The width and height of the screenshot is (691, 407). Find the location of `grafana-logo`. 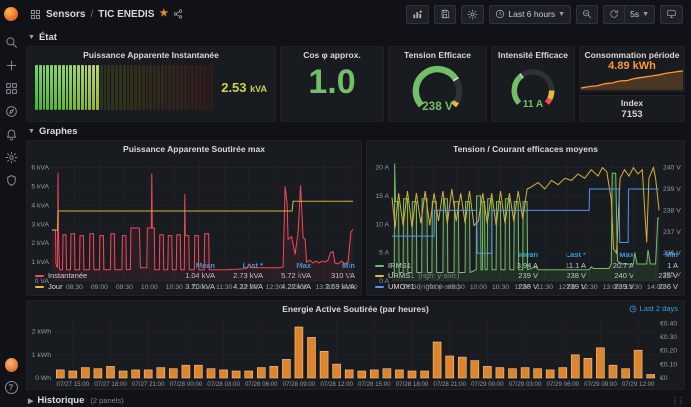

grafana-logo is located at coordinates (11, 14).